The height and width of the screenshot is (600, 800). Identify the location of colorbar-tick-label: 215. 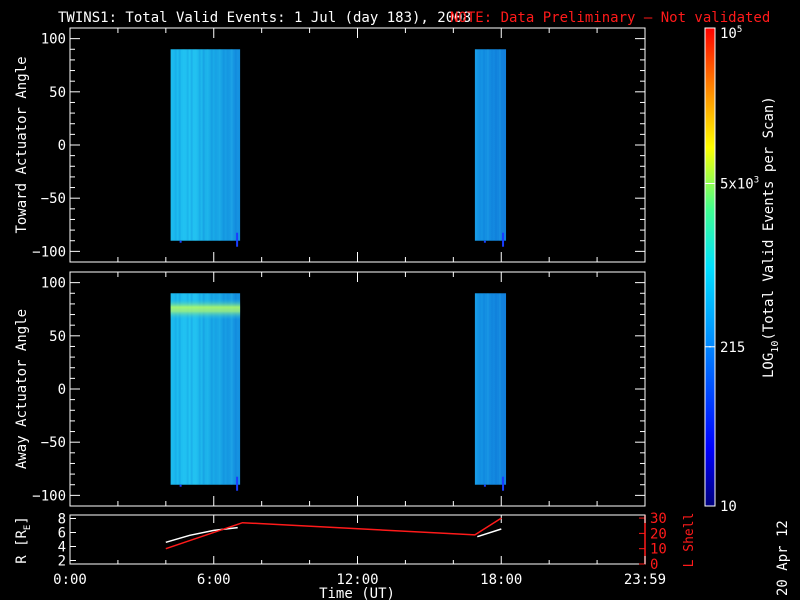
(732, 348).